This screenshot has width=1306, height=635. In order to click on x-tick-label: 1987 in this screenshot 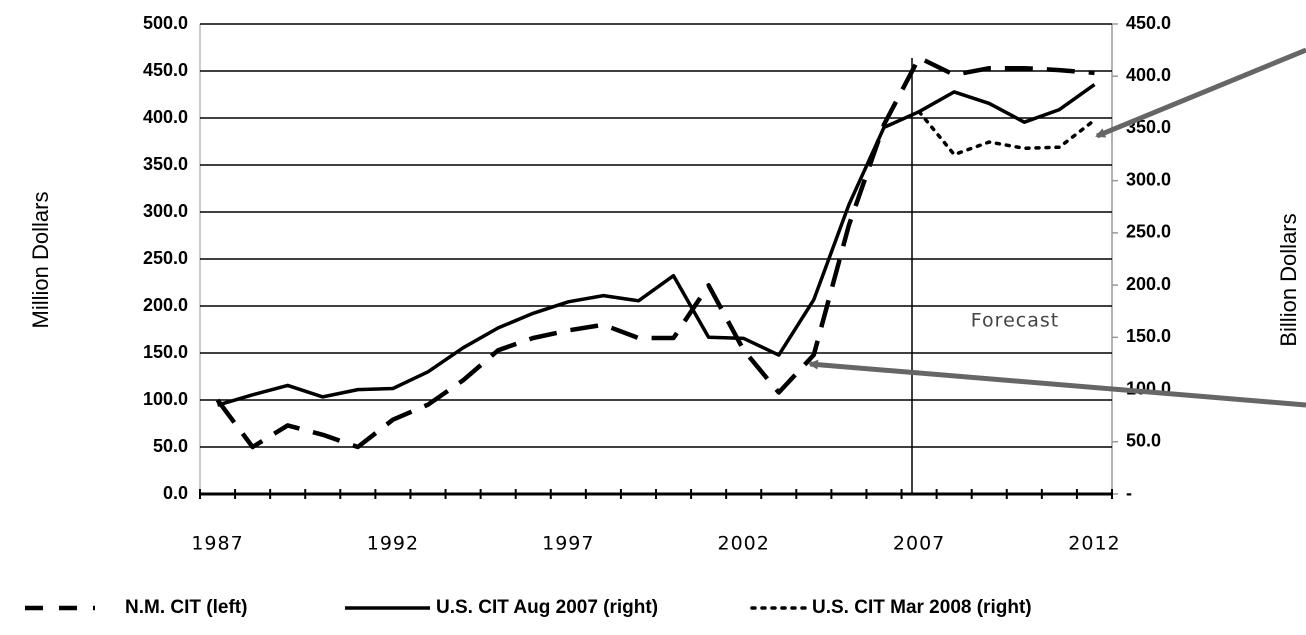, I will do `click(217, 544)`.